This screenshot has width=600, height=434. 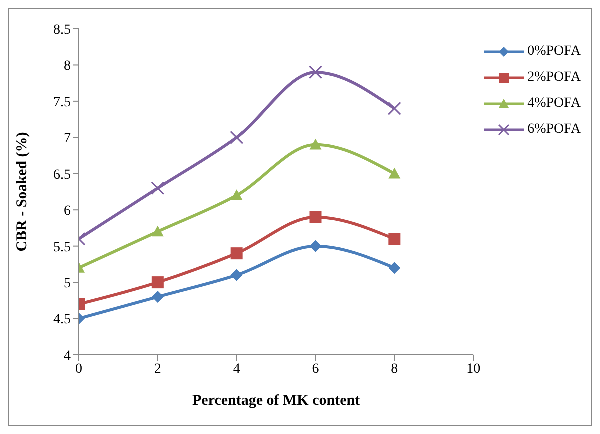 What do you see at coordinates (473, 369) in the screenshot?
I see `x-tick-label: 10` at bounding box center [473, 369].